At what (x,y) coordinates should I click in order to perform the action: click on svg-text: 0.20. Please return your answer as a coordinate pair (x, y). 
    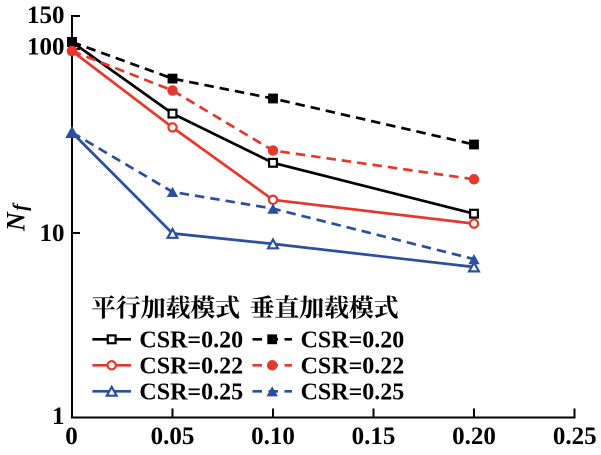
    Looking at the image, I should click on (474, 436).